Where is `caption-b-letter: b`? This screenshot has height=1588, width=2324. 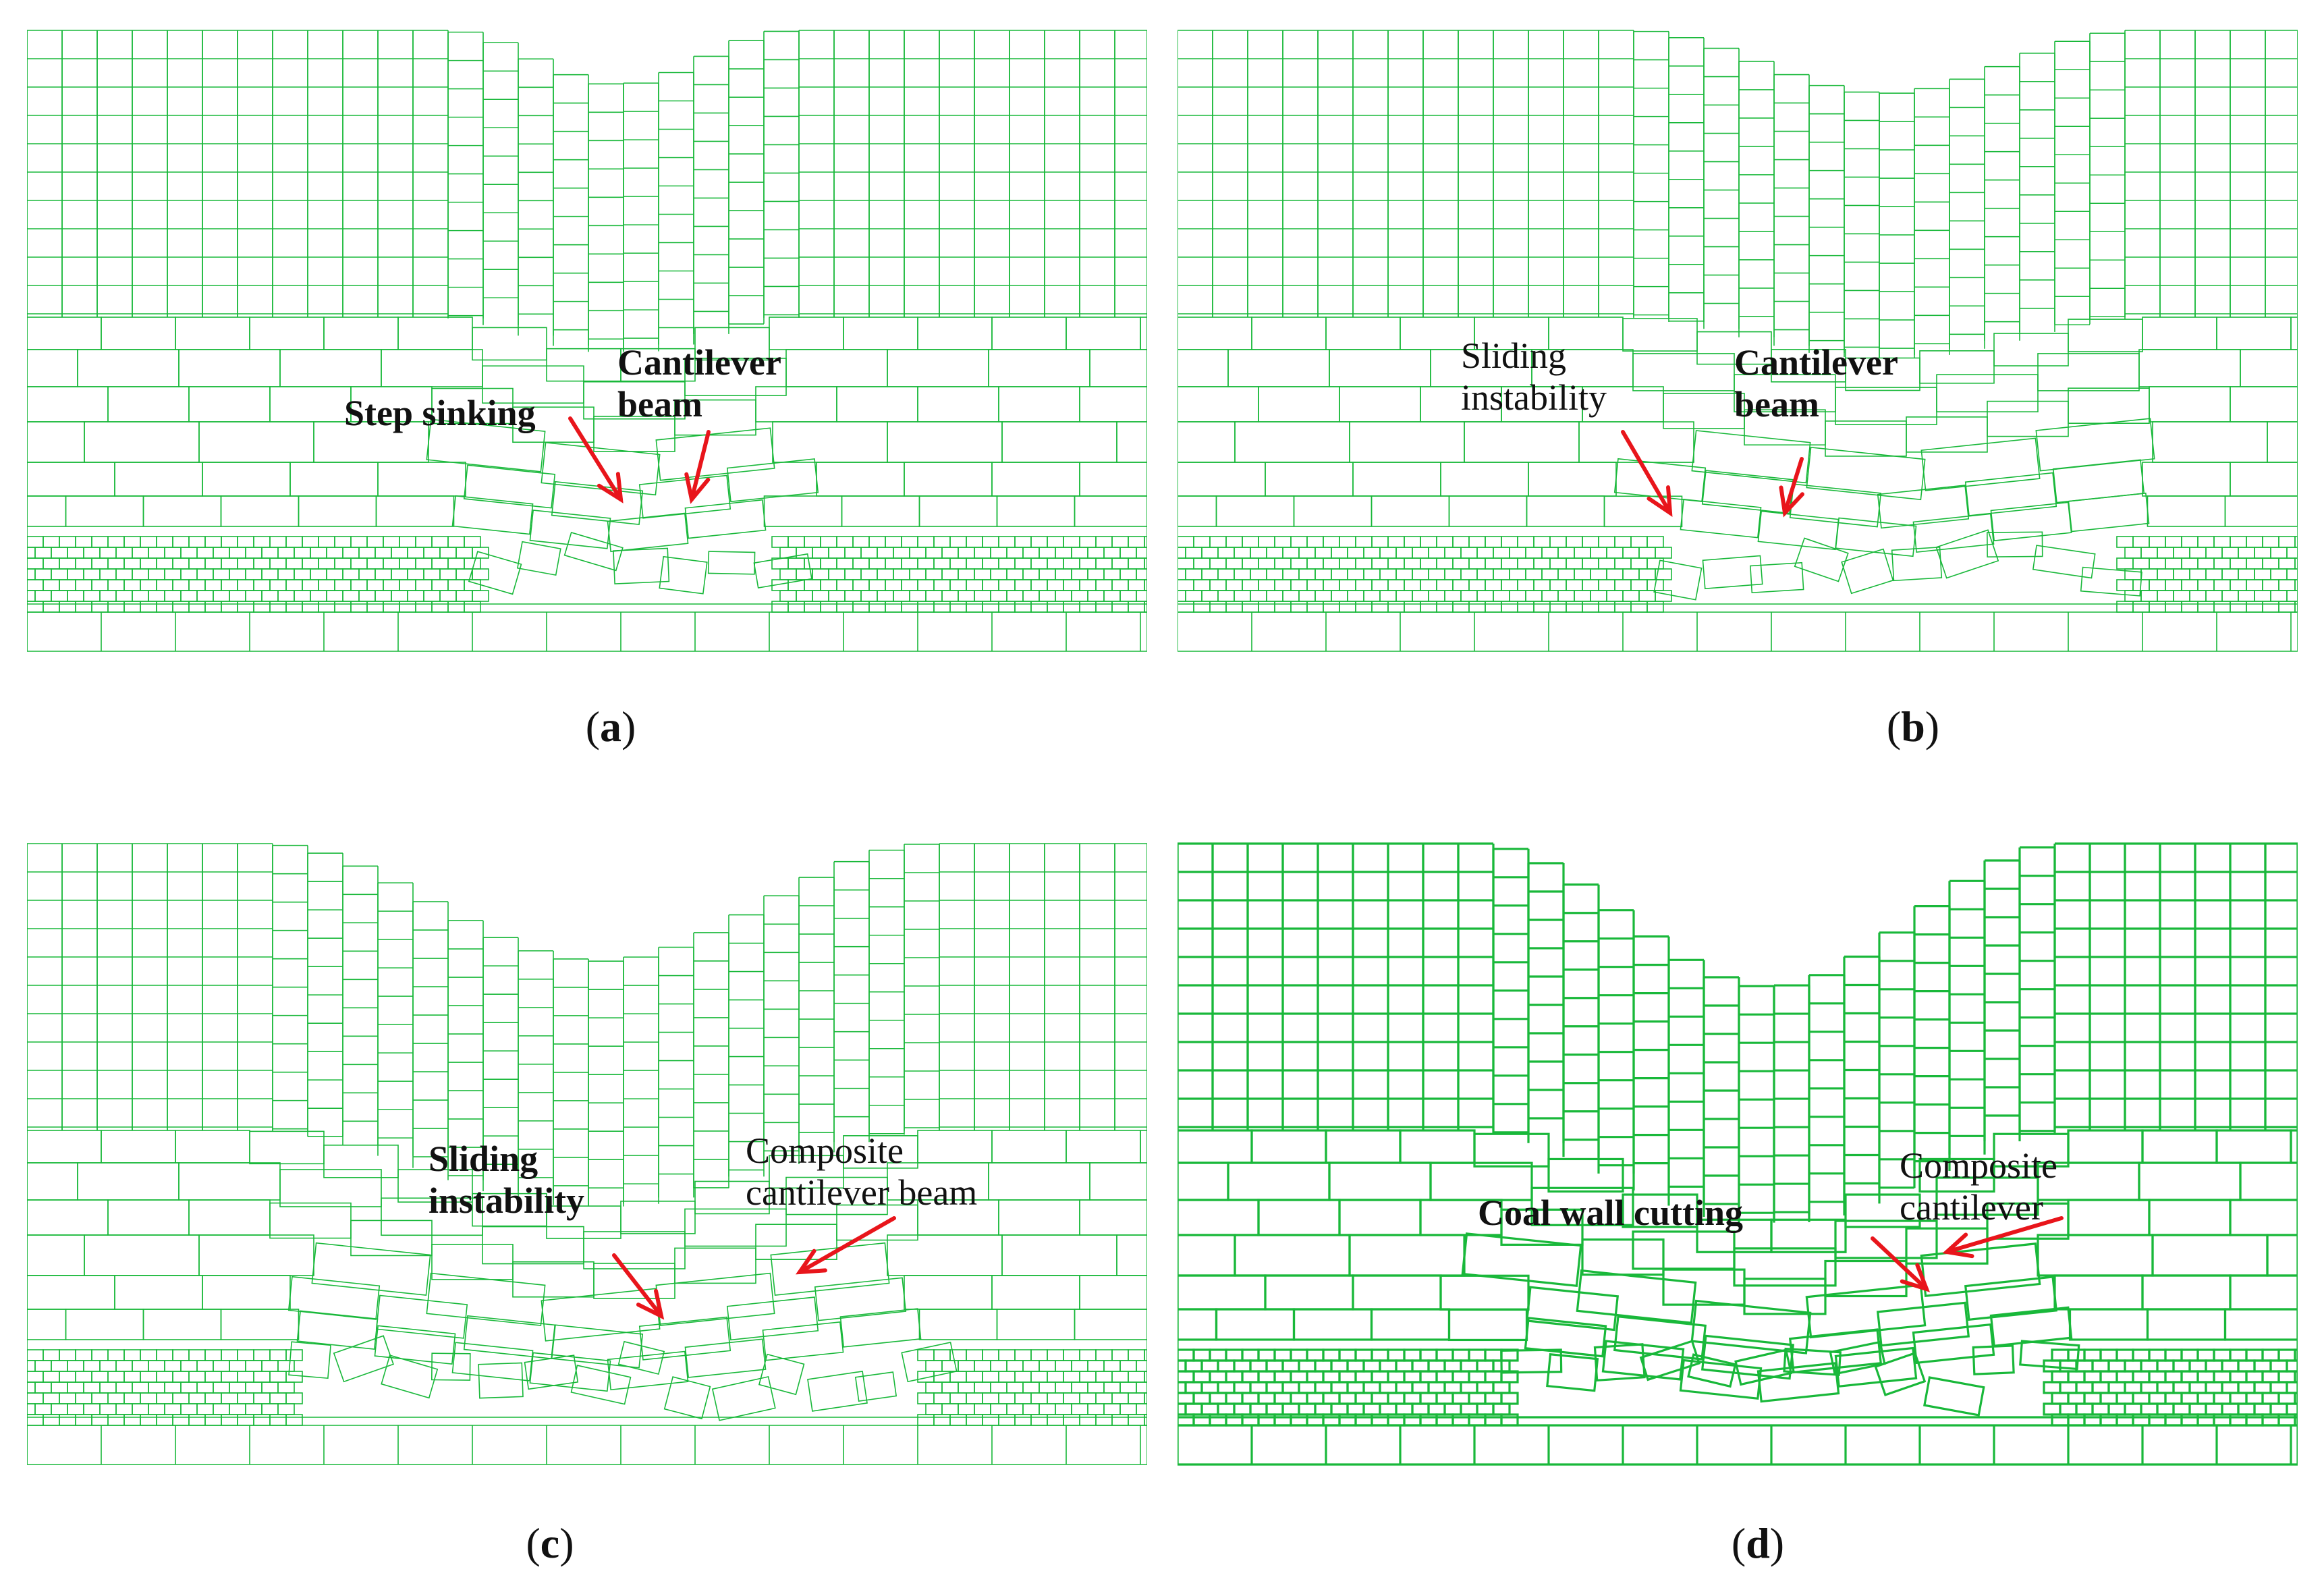 caption-b-letter: b is located at coordinates (1913, 726).